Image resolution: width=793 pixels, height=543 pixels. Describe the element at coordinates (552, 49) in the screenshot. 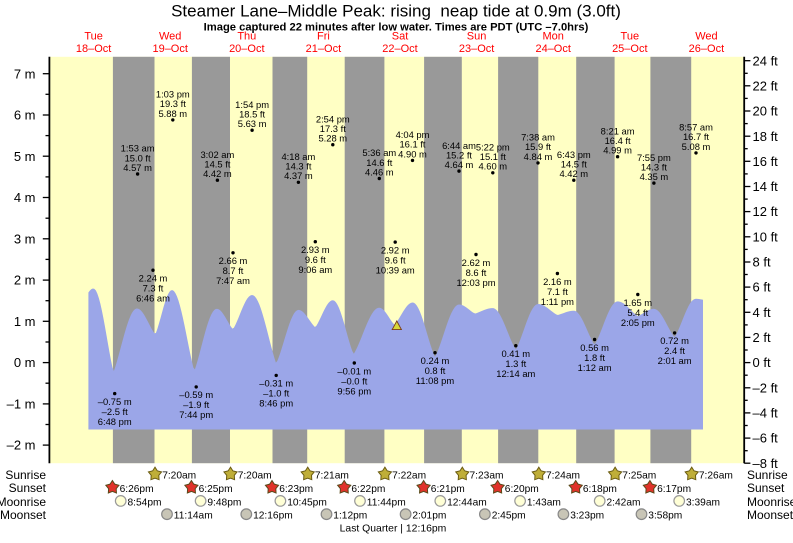

I see `svg-text: 24–Oct` at that location.